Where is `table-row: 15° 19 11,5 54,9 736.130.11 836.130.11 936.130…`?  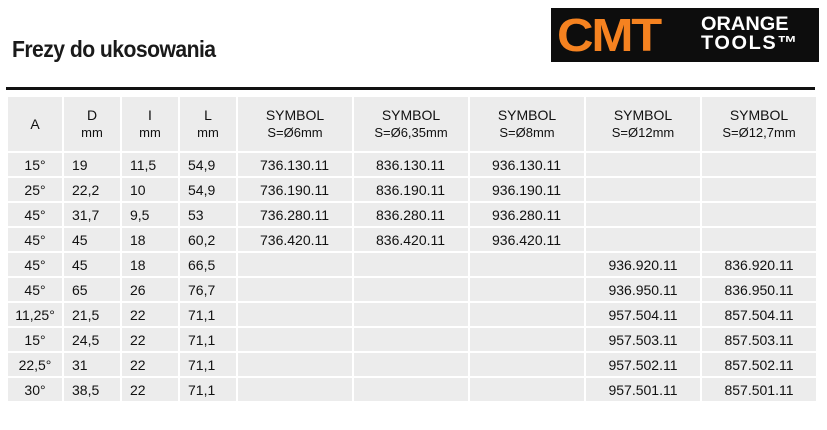
table-row: 15° 19 11,5 54,9 736.130.11 836.130.11 936.130… is located at coordinates (412, 164).